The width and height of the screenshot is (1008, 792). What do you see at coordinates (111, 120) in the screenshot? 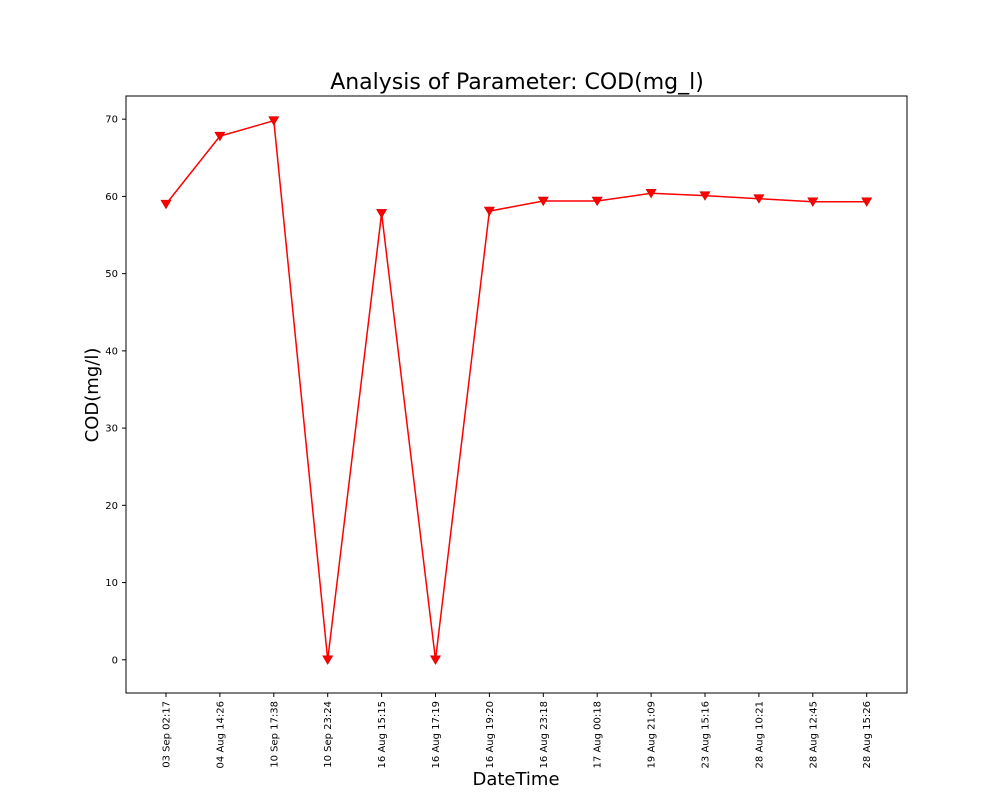
I see `y-tick-label: 70` at bounding box center [111, 120].